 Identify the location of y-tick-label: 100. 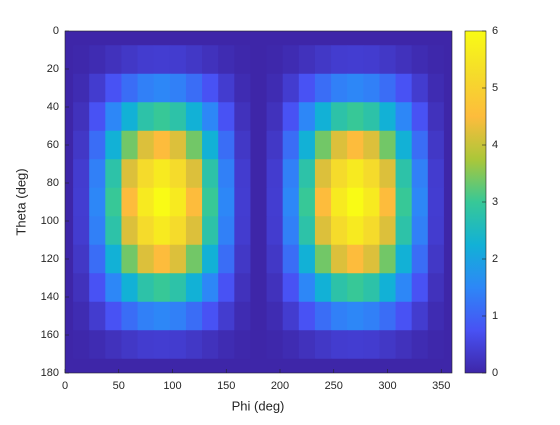
(50, 221).